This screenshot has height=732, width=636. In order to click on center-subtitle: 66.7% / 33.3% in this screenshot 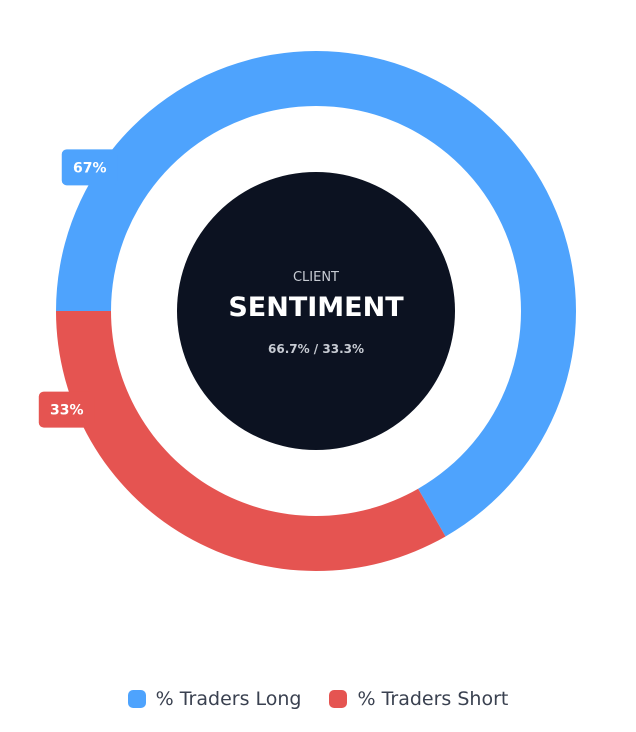, I will do `click(316, 349)`.